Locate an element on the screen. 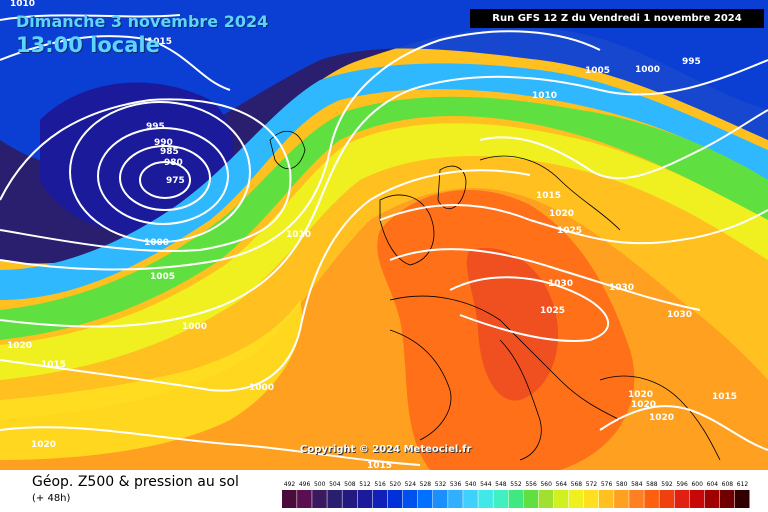 This screenshot has height=512, width=768. scale-tick-label: 524 is located at coordinates (411, 484).